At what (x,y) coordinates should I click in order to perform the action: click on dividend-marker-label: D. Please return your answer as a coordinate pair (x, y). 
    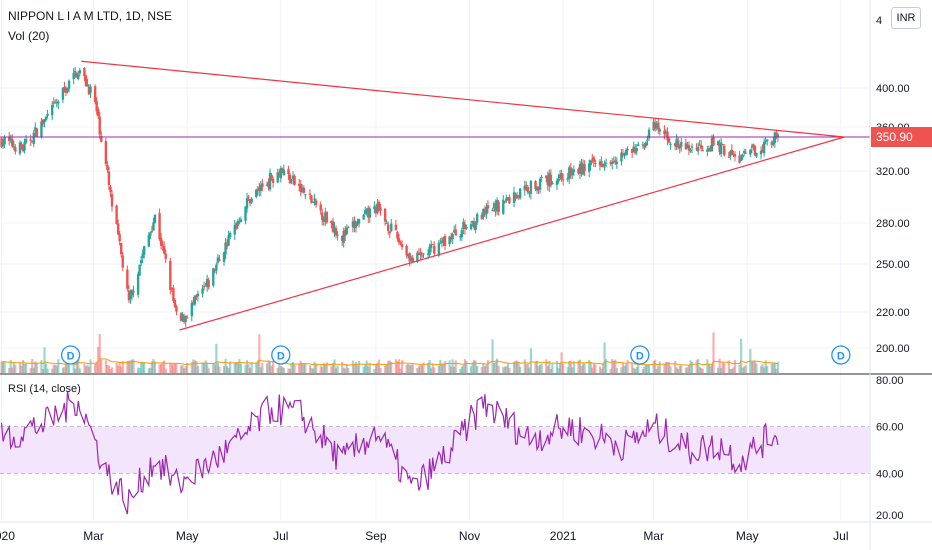
    Looking at the image, I should click on (640, 357).